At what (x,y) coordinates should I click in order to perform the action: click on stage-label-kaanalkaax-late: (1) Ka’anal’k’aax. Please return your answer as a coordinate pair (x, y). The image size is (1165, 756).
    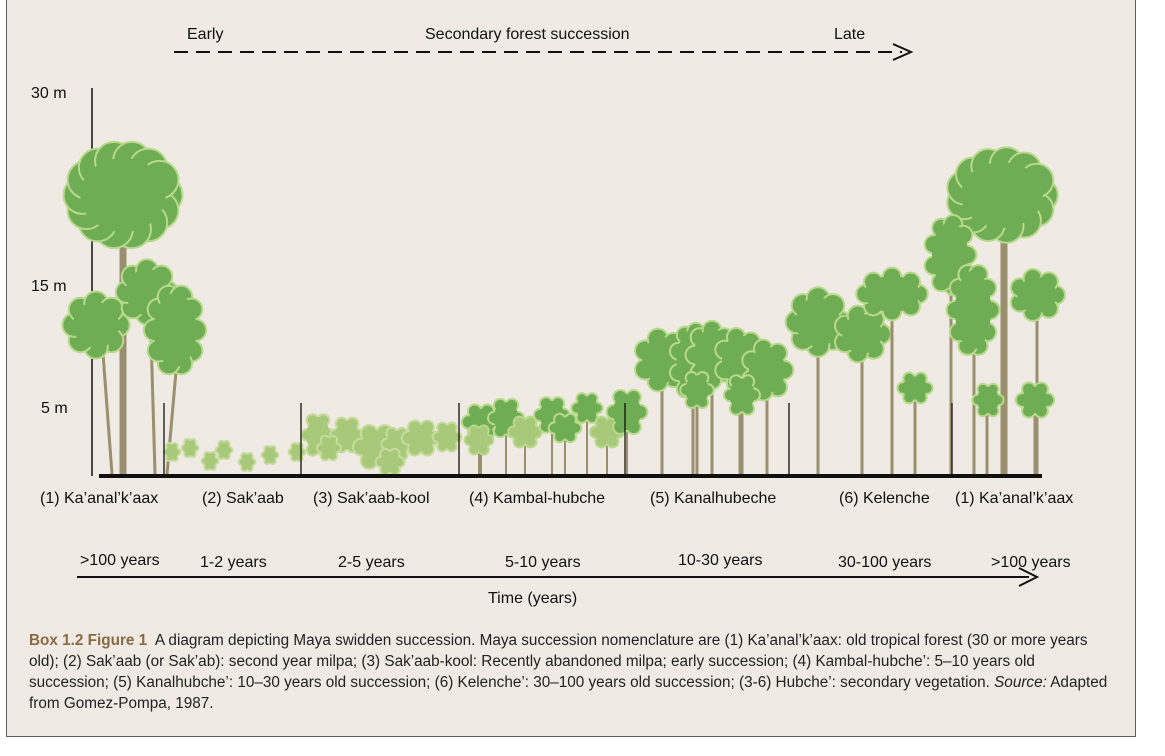
    Looking at the image, I should click on (1014, 498).